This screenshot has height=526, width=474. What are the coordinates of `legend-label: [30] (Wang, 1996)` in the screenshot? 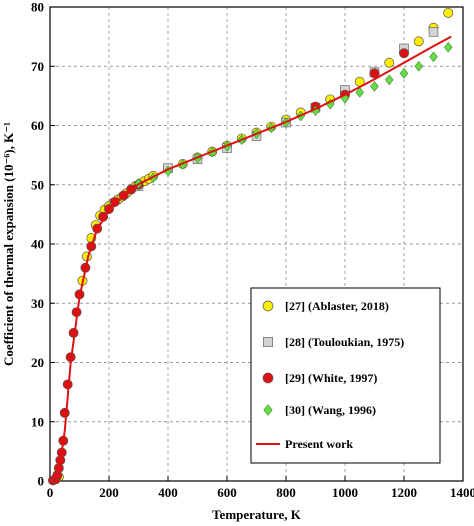 It's located at (330, 410).